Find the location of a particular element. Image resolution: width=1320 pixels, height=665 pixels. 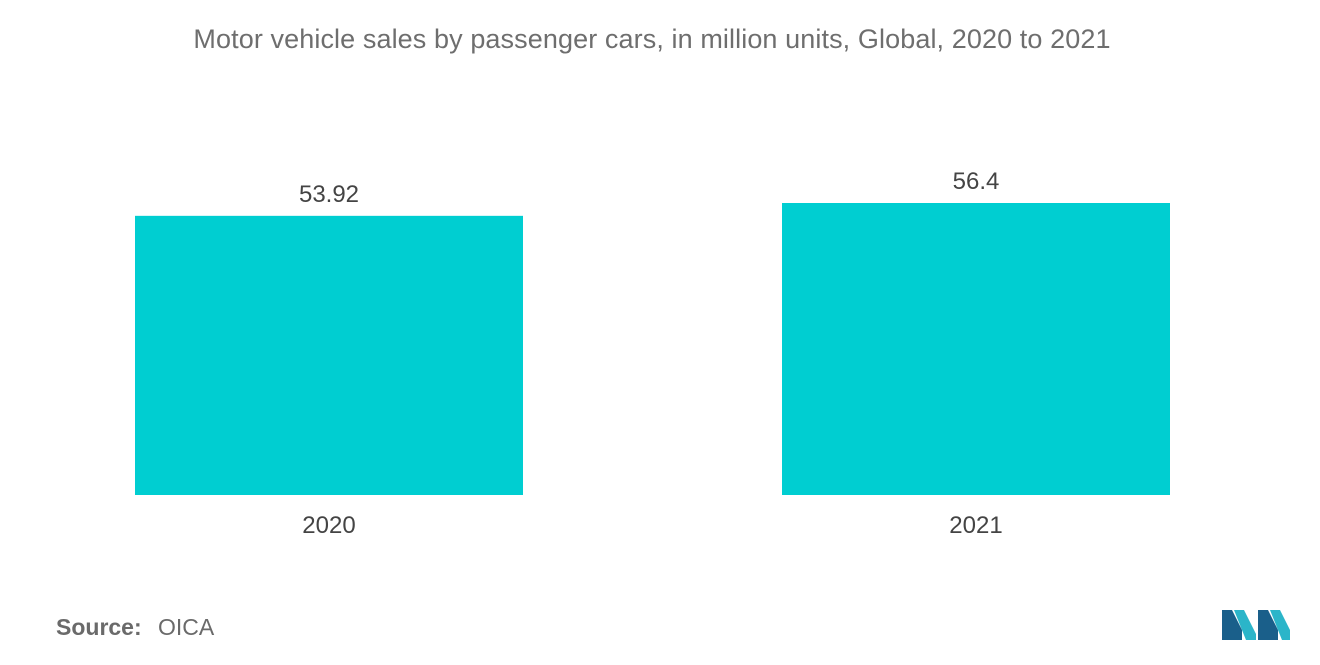

bar-2020 is located at coordinates (329, 355).